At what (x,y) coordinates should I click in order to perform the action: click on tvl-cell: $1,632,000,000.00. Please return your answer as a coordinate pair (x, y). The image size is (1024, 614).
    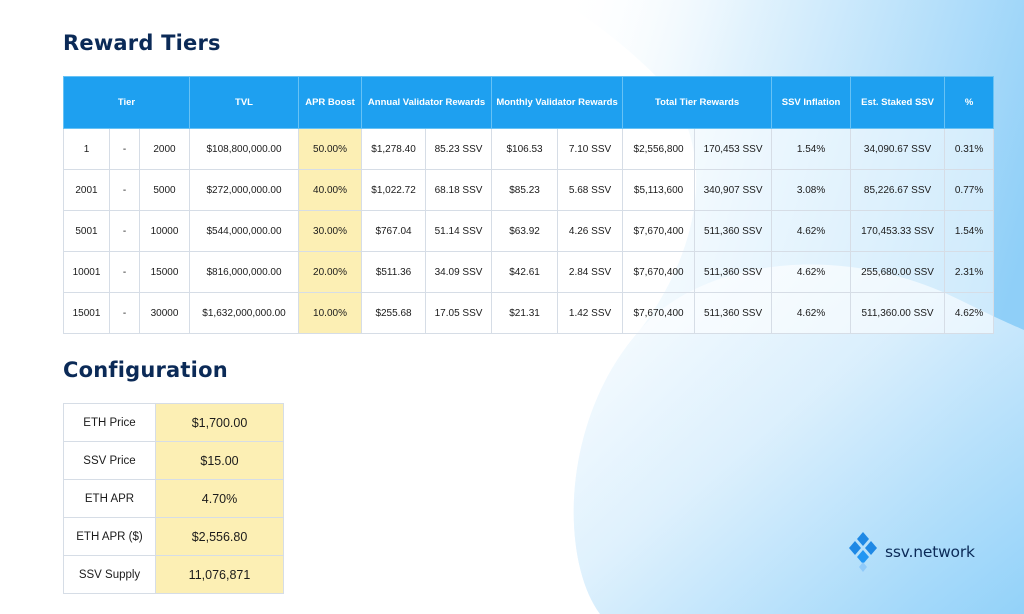
    Looking at the image, I should click on (244, 313).